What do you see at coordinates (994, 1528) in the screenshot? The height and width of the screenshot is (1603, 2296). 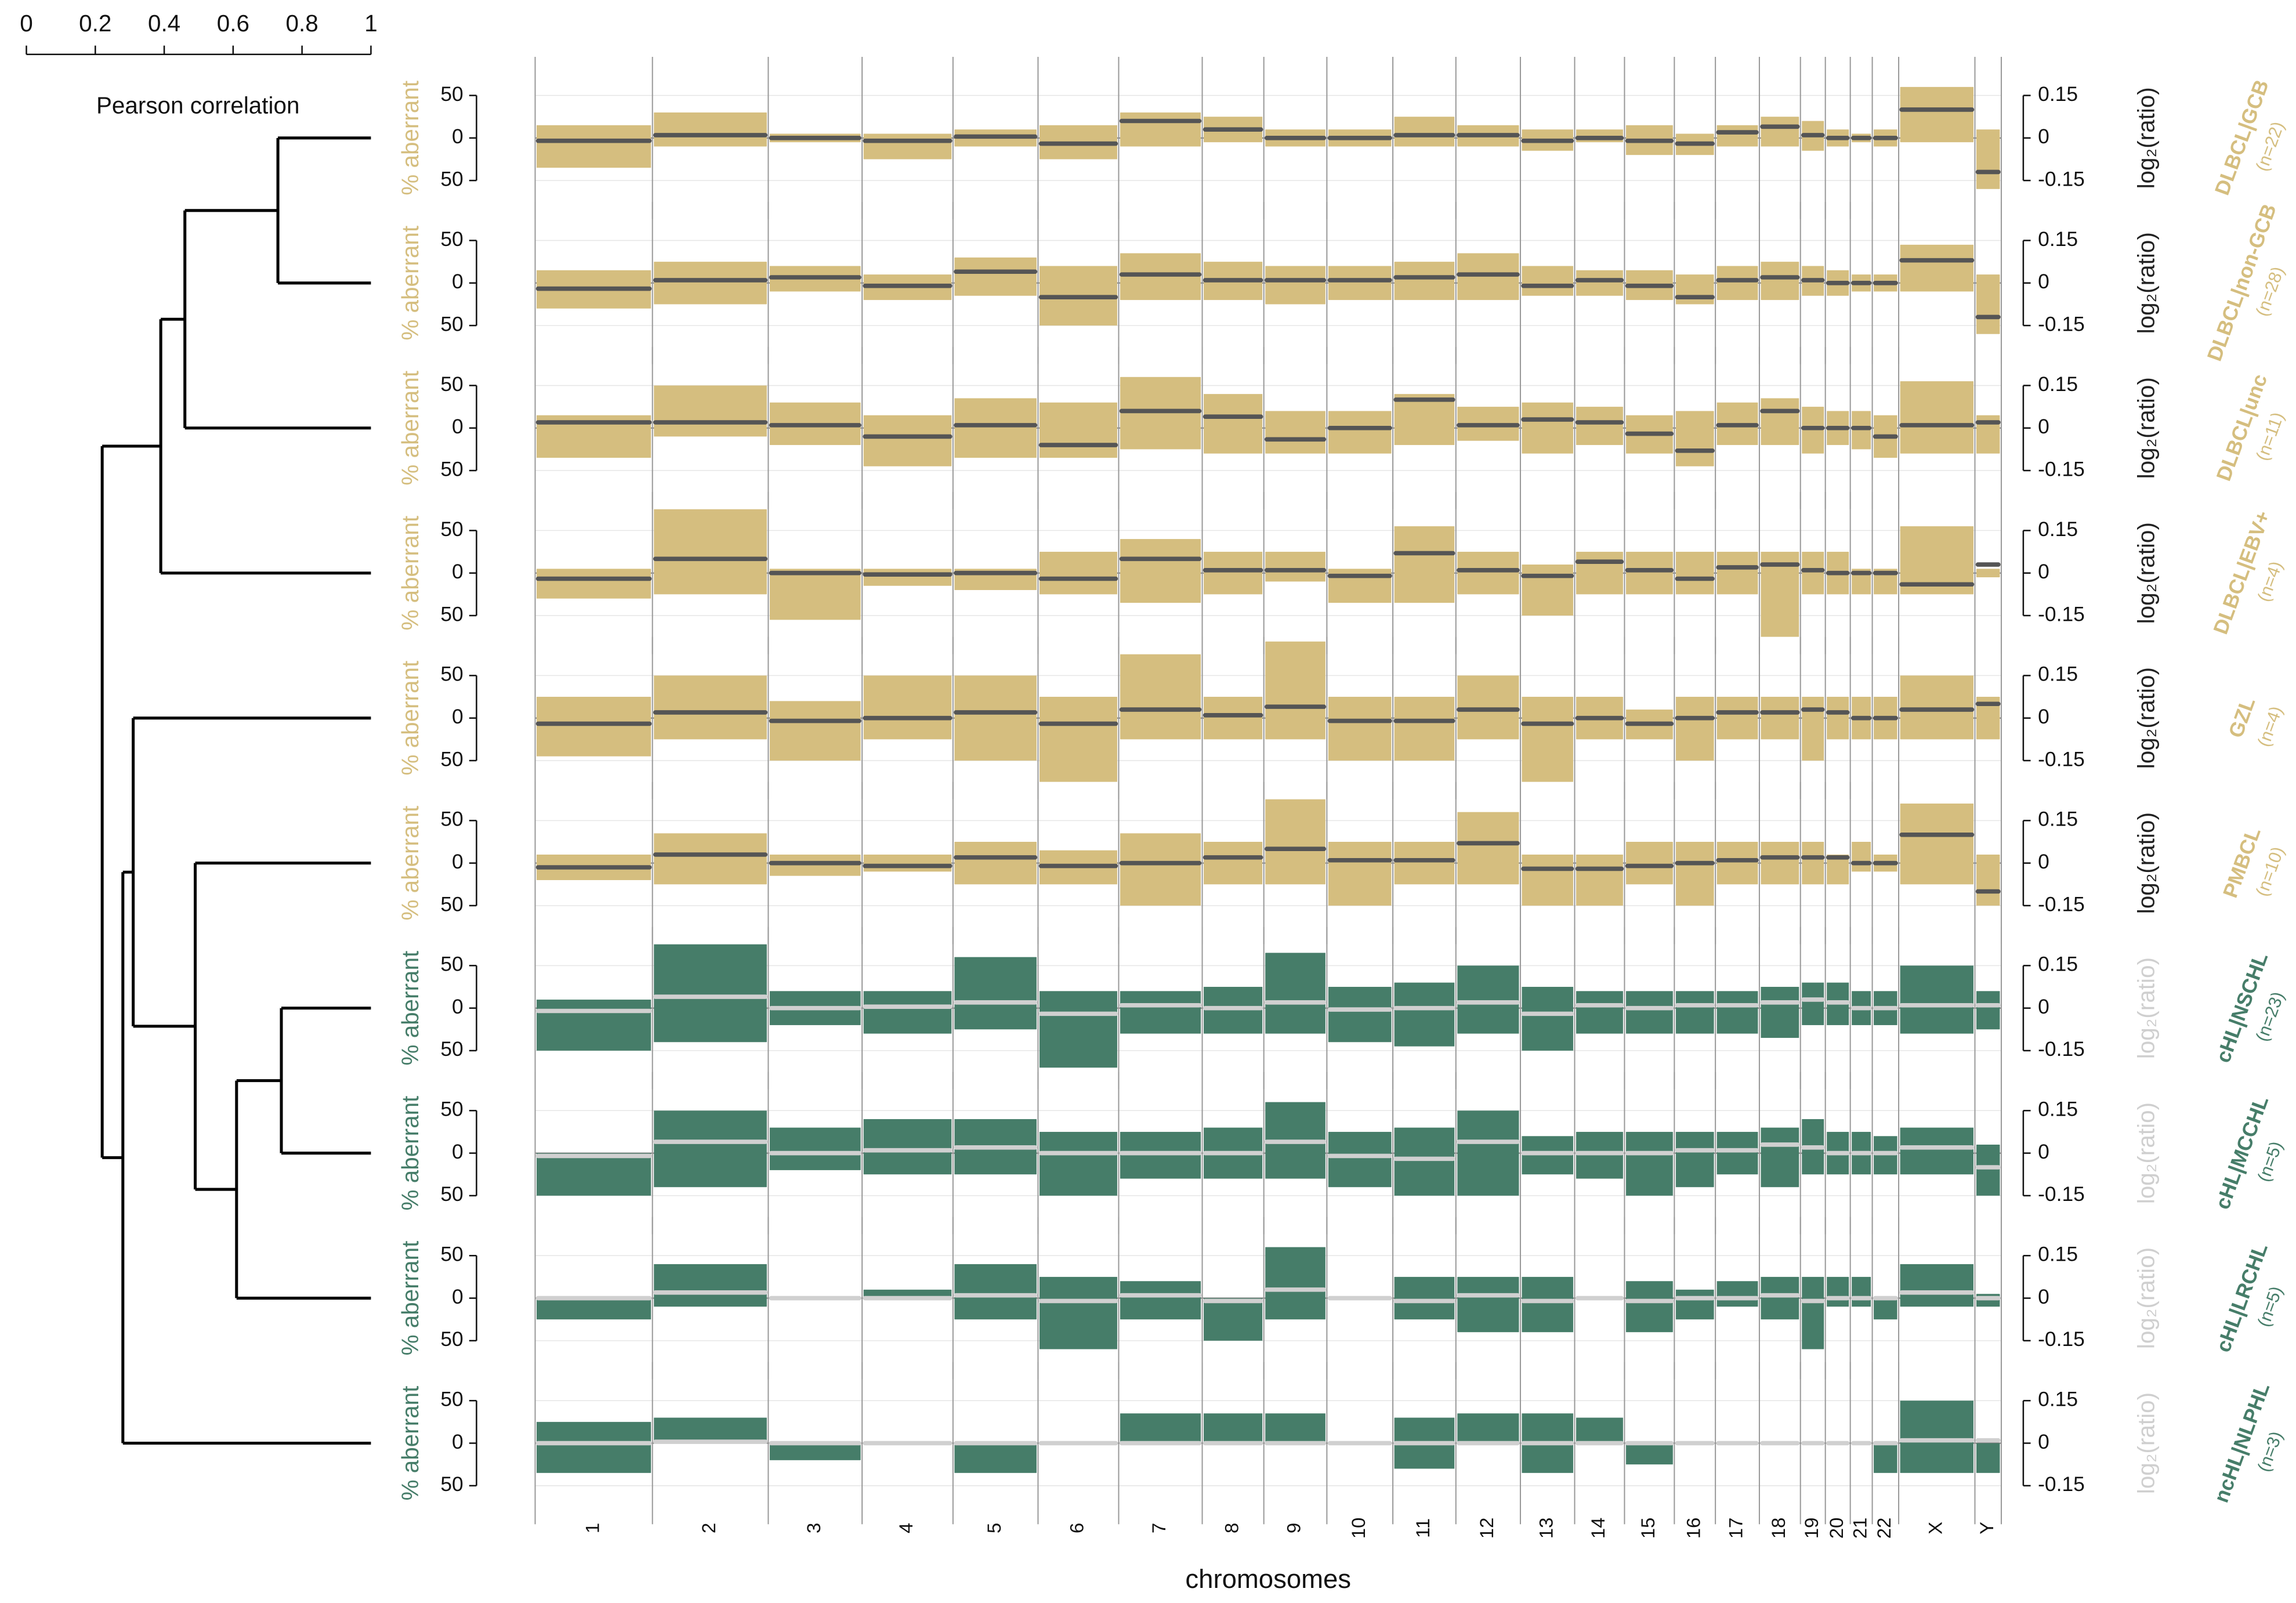 I see `x-tick-label: 5` at bounding box center [994, 1528].